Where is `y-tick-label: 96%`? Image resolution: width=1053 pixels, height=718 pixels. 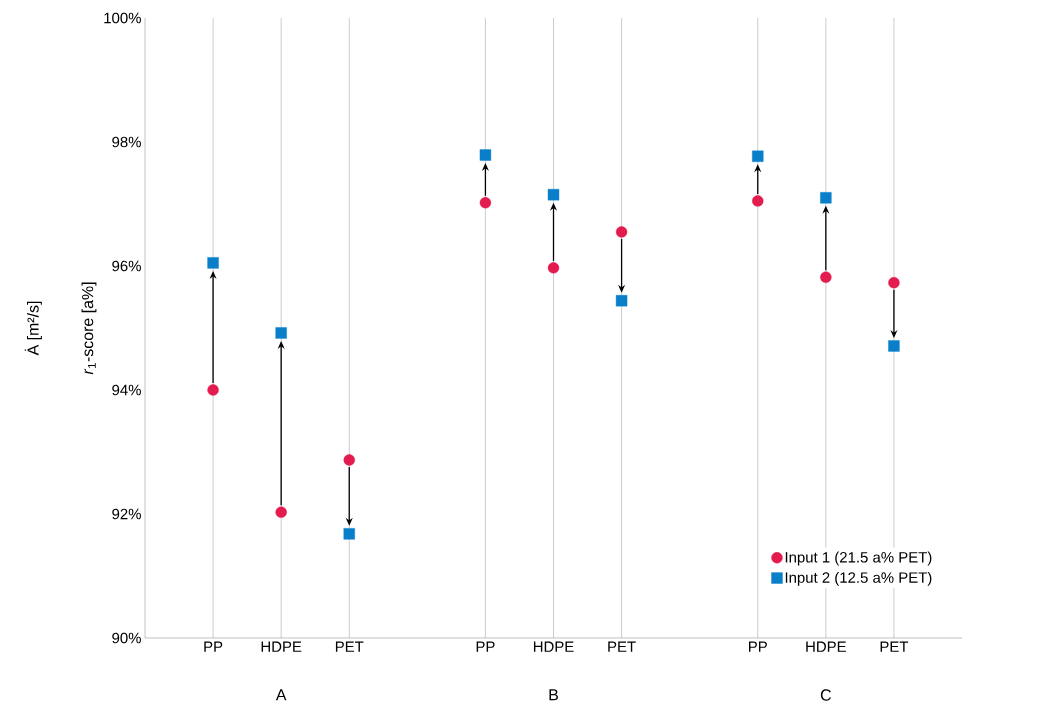
y-tick-label: 96% is located at coordinates (126, 266).